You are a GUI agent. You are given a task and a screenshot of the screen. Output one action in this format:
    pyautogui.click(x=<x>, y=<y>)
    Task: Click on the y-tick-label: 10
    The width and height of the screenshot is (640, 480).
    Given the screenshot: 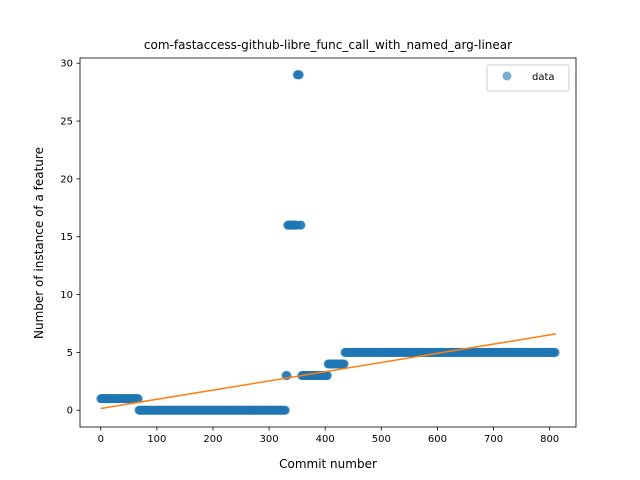 What is the action you would take?
    pyautogui.click(x=66, y=295)
    